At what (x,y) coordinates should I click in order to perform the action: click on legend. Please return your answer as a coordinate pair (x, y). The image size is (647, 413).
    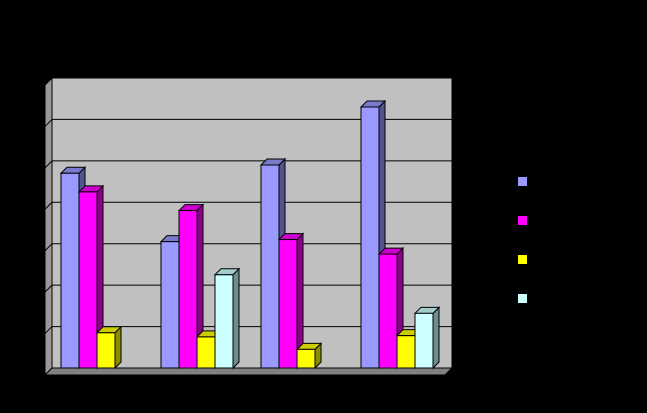
    Looking at the image, I should click on (522, 240).